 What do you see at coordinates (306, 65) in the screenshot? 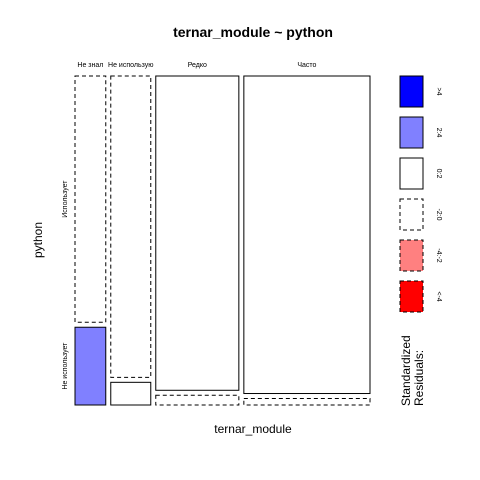
I see `column-label: Часто` at bounding box center [306, 65].